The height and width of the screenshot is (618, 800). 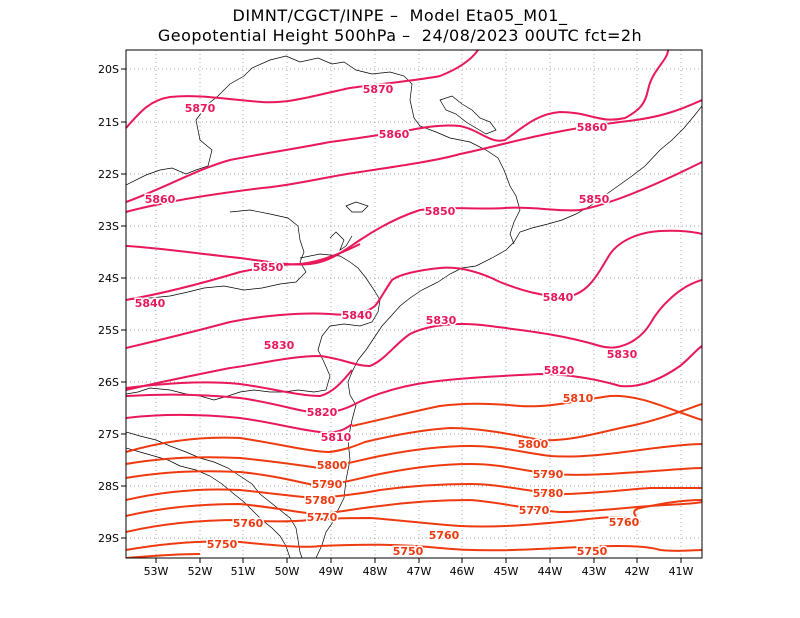 What do you see at coordinates (506, 571) in the screenshot?
I see `lon-tick-label: 45W` at bounding box center [506, 571].